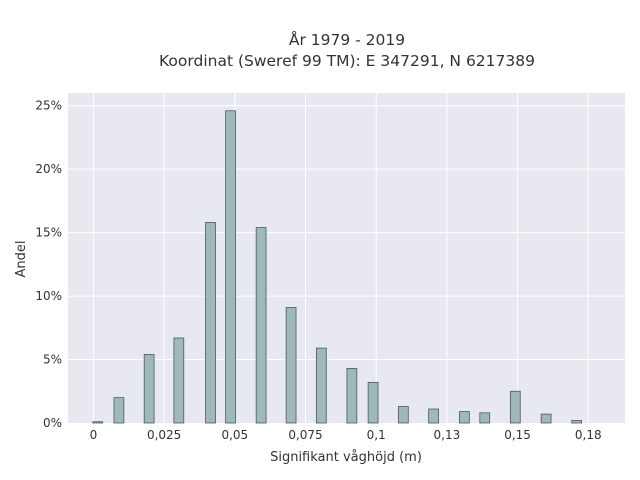 The width and height of the screenshot is (640, 480). I want to click on x-tick-label: 0,18, so click(588, 435).